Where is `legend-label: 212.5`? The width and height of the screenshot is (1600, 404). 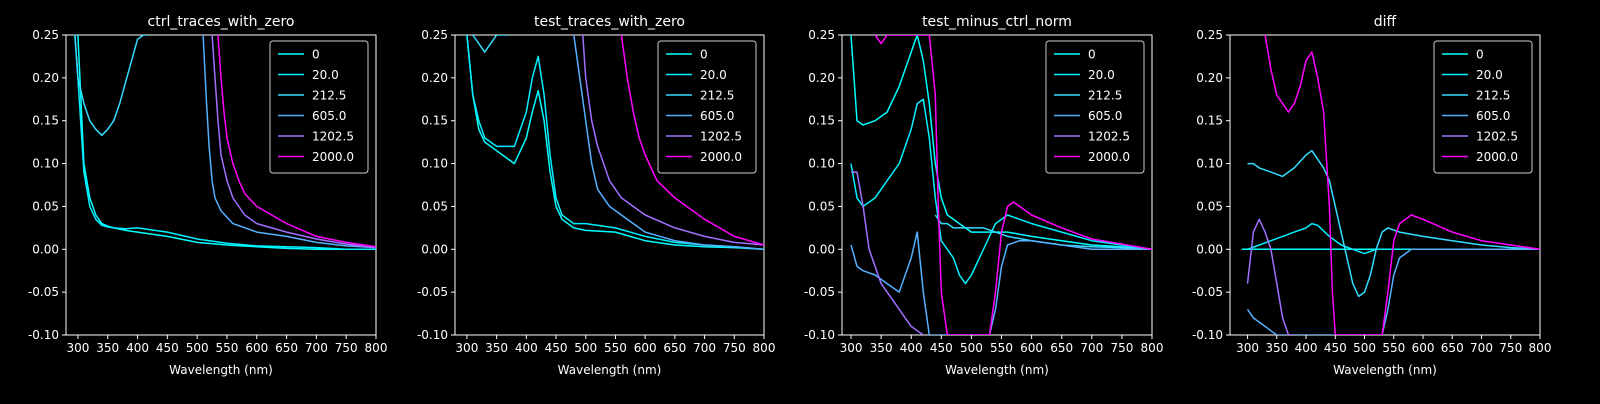
legend-label: 212.5 is located at coordinates (1105, 96).